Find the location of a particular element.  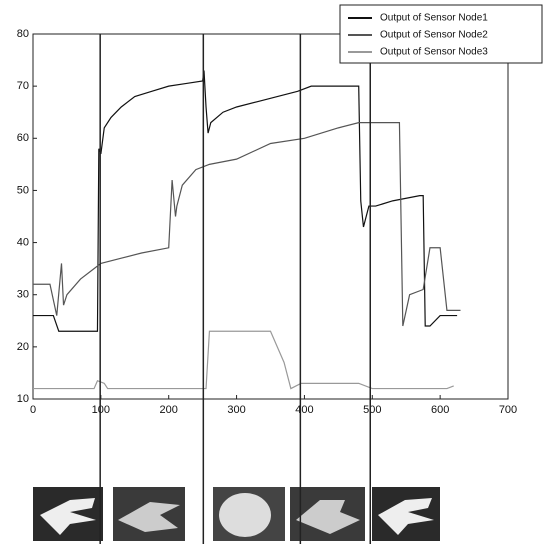

y-tick-label: 20 is located at coordinates (23, 347).